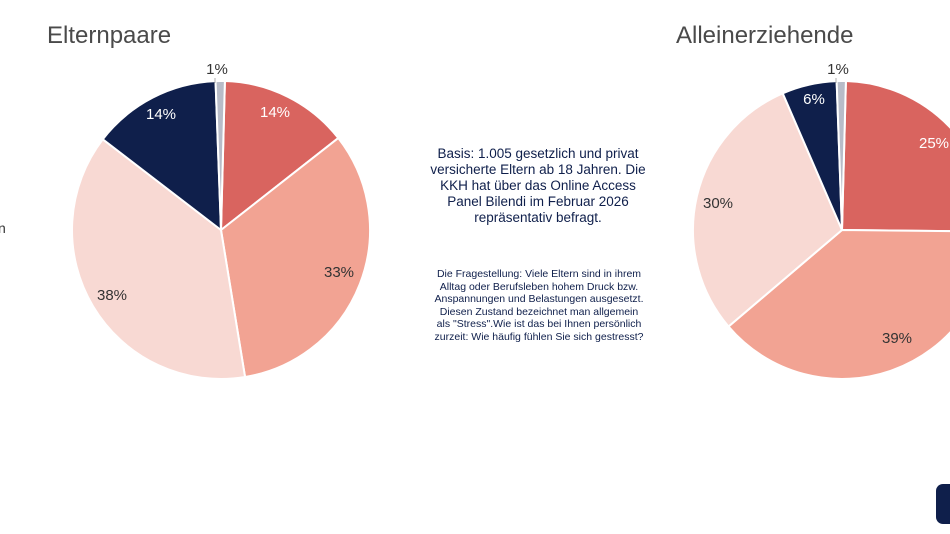 The height and width of the screenshot is (534, 950). What do you see at coordinates (275, 112) in the screenshot?
I see `pie-label-elternpaare-0: 14%` at bounding box center [275, 112].